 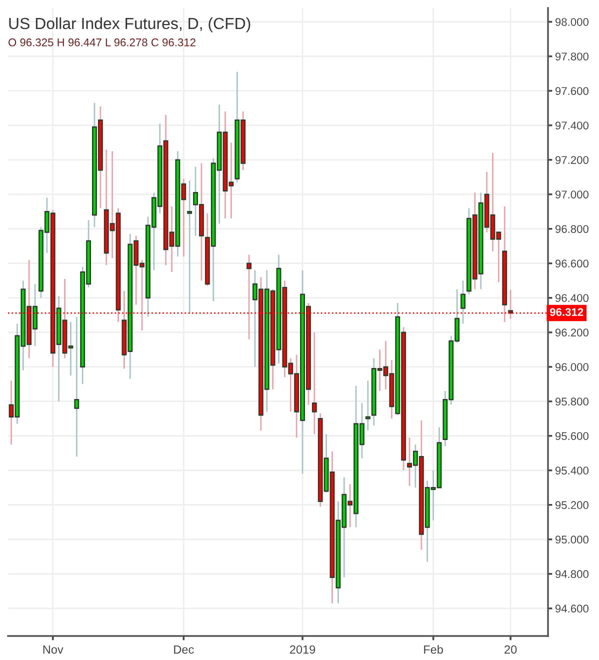 I want to click on y-tick-label: 97.800, so click(x=571, y=56).